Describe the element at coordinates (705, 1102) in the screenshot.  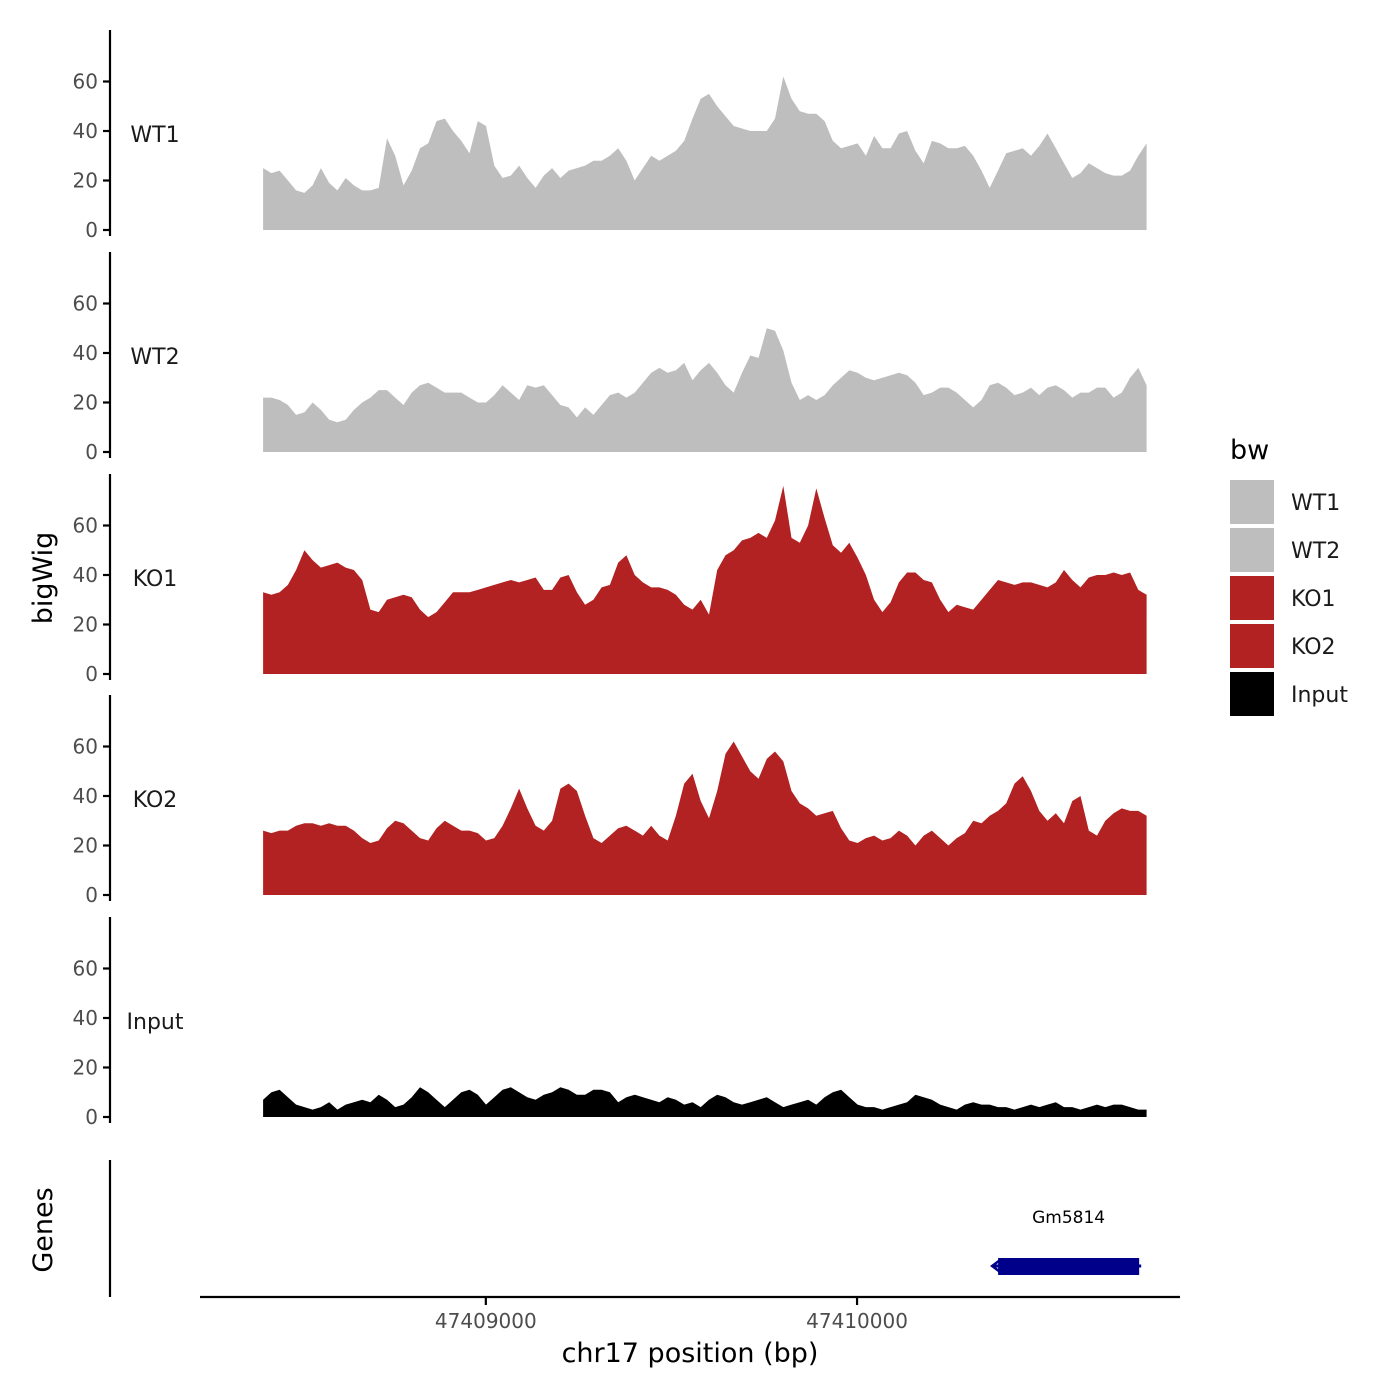
I see `coverage-area-input` at that location.